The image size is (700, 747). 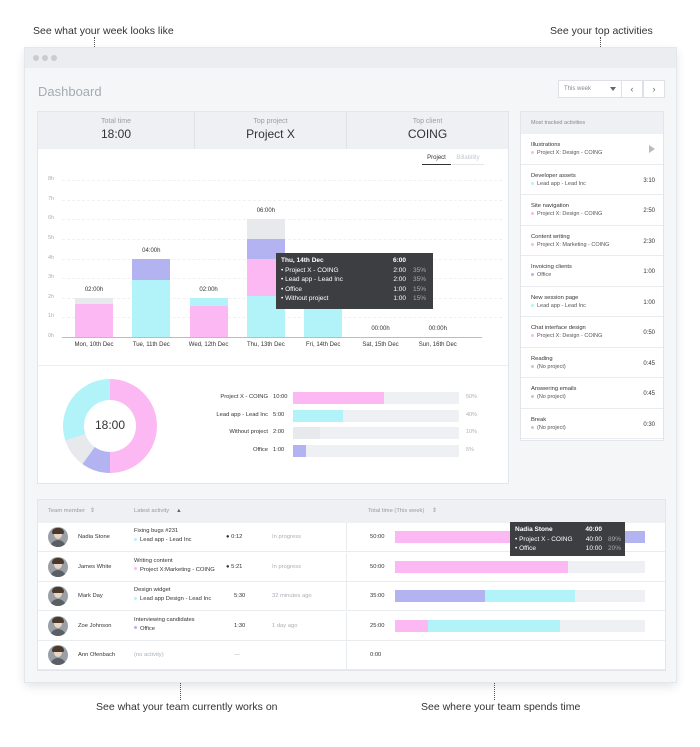 What do you see at coordinates (542, 358) in the screenshot?
I see `activity-title: Reading` at bounding box center [542, 358].